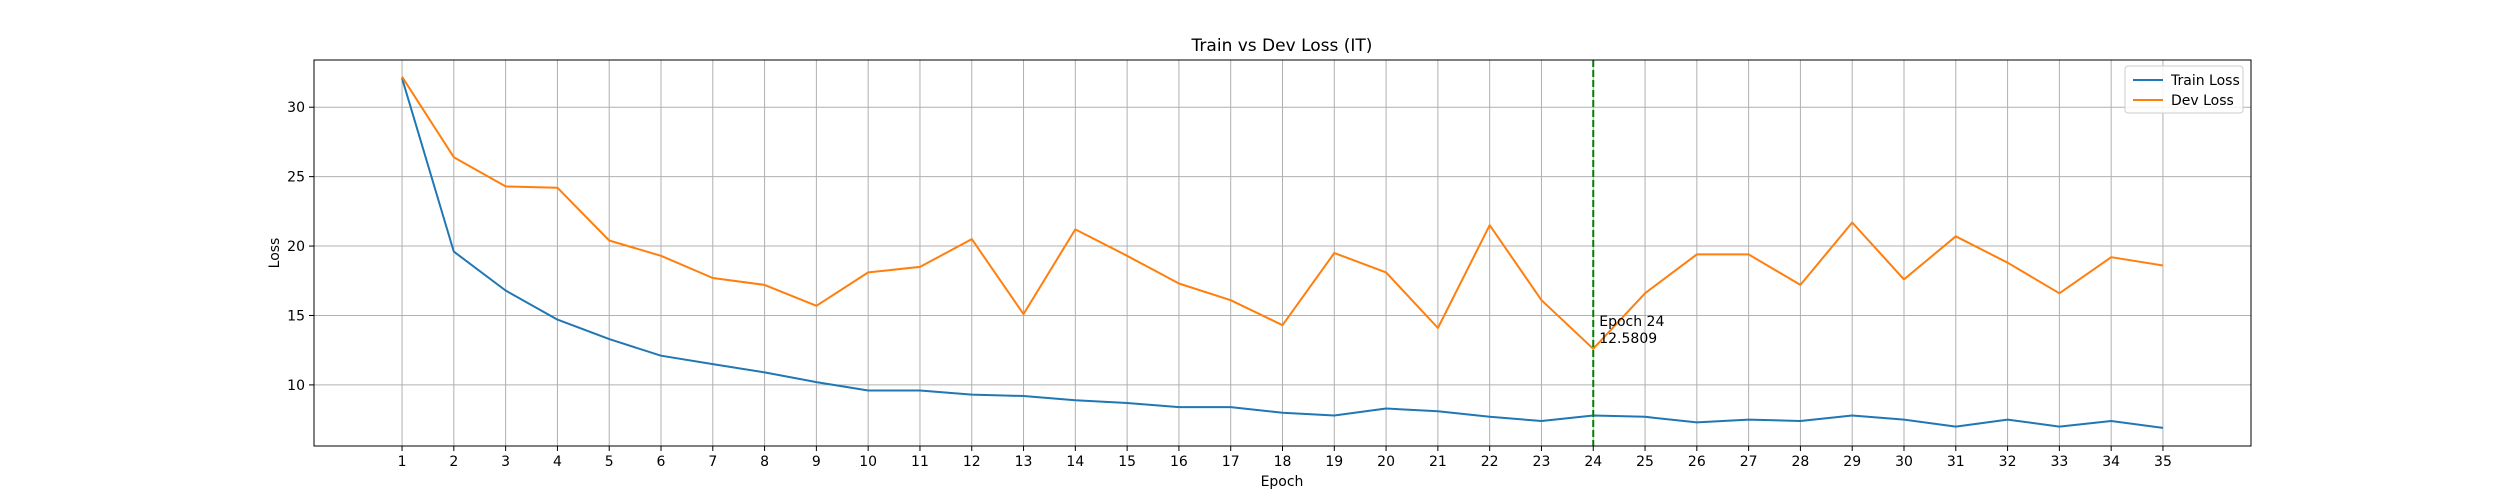 The image size is (2500, 500). I want to click on x-tick-label: 25, so click(1645, 462).